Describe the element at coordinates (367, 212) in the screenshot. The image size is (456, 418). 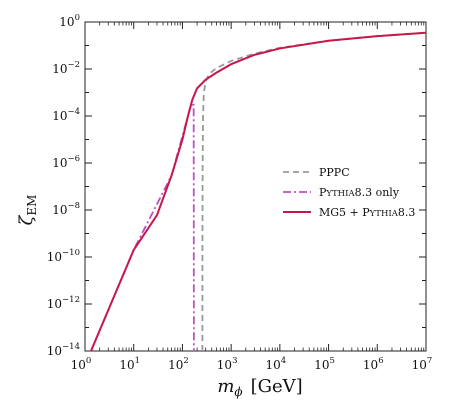
I see `legend-label: MG5 + PYTHIA8.3` at that location.